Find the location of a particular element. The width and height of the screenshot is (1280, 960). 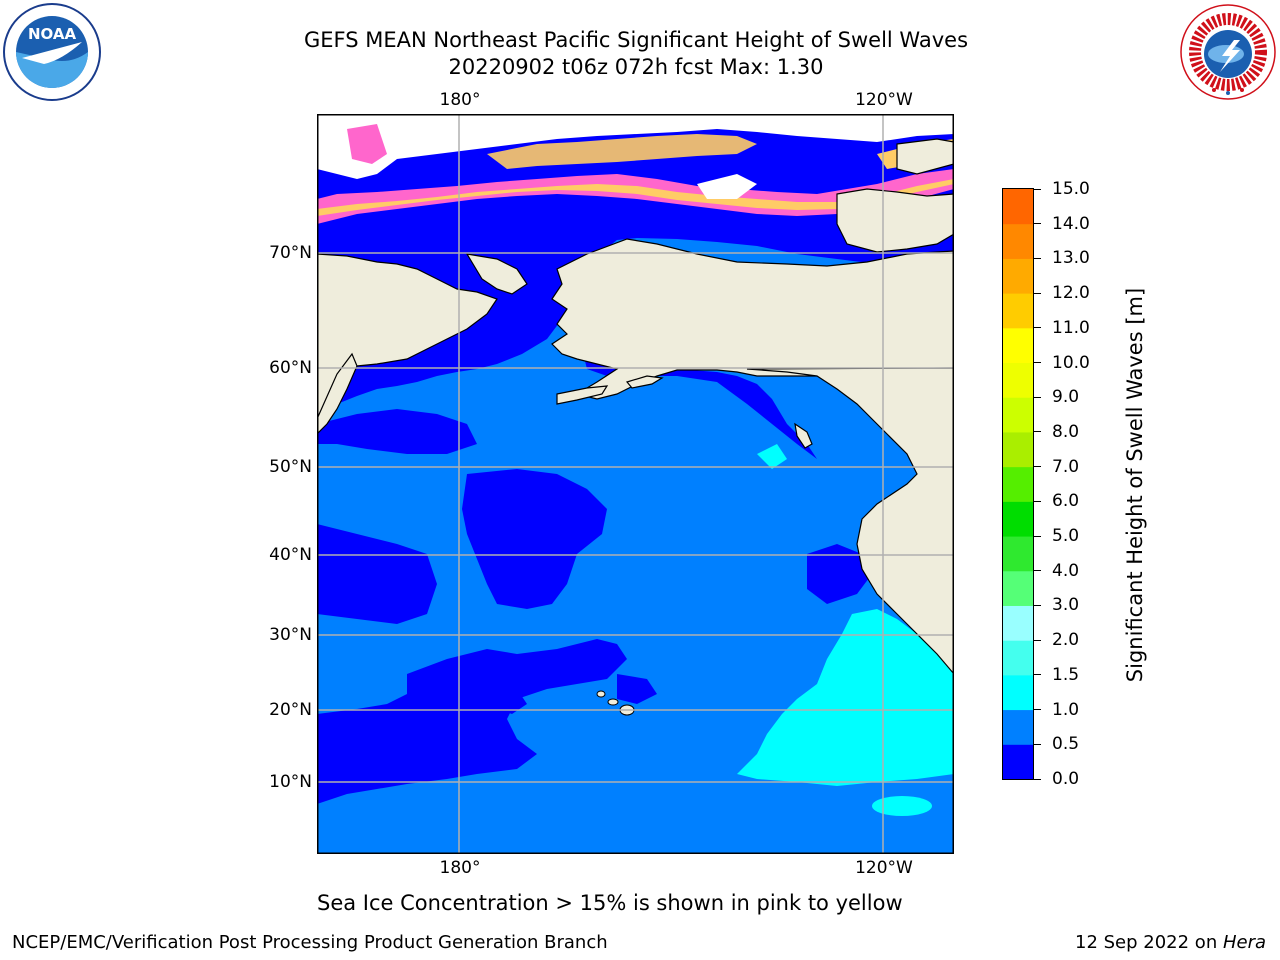

colorbar-tick-label: 1.0 is located at coordinates (1066, 709).